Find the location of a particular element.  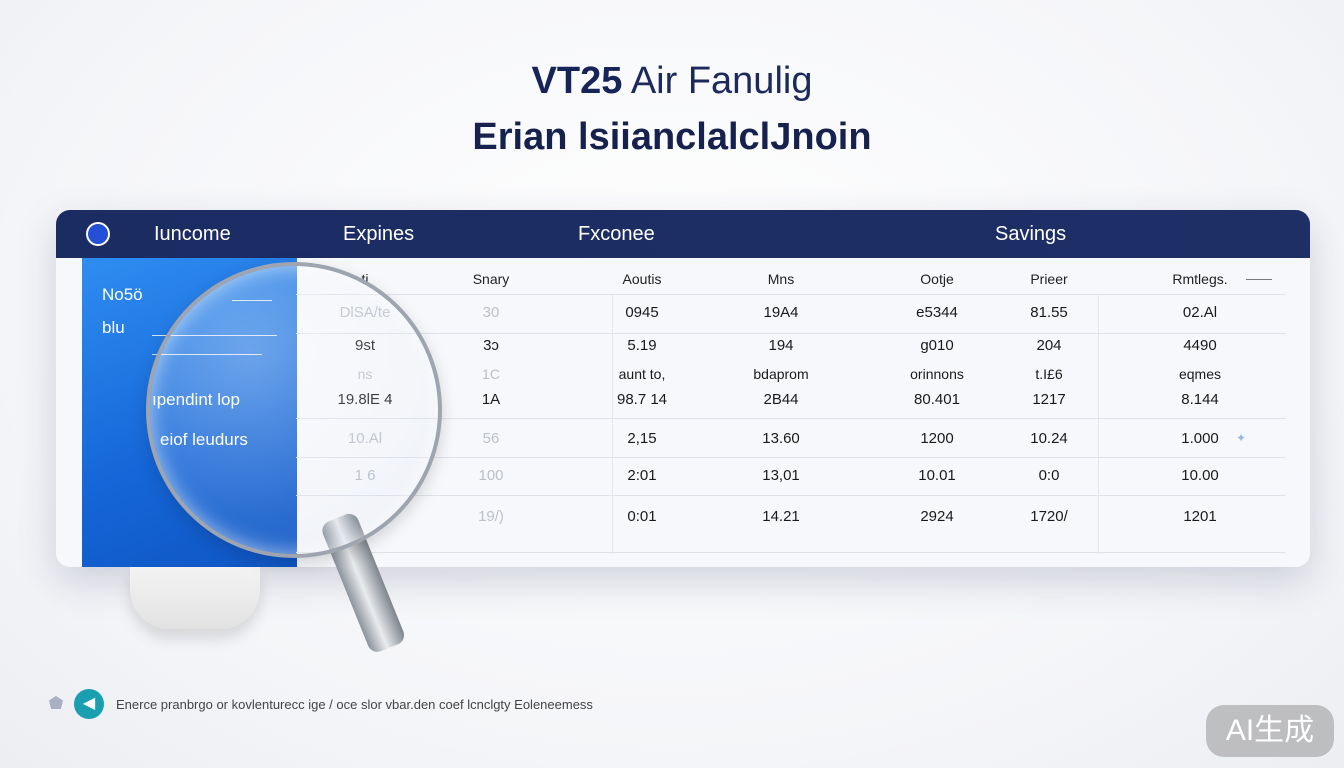

table-cell: 1.000 is located at coordinates (1200, 438).